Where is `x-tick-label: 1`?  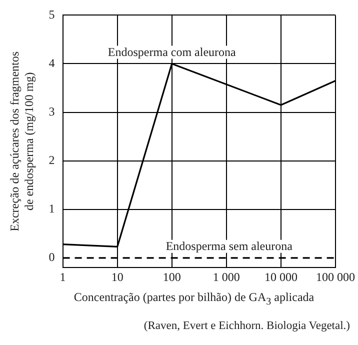
x-tick-label: 1 is located at coordinates (63, 277).